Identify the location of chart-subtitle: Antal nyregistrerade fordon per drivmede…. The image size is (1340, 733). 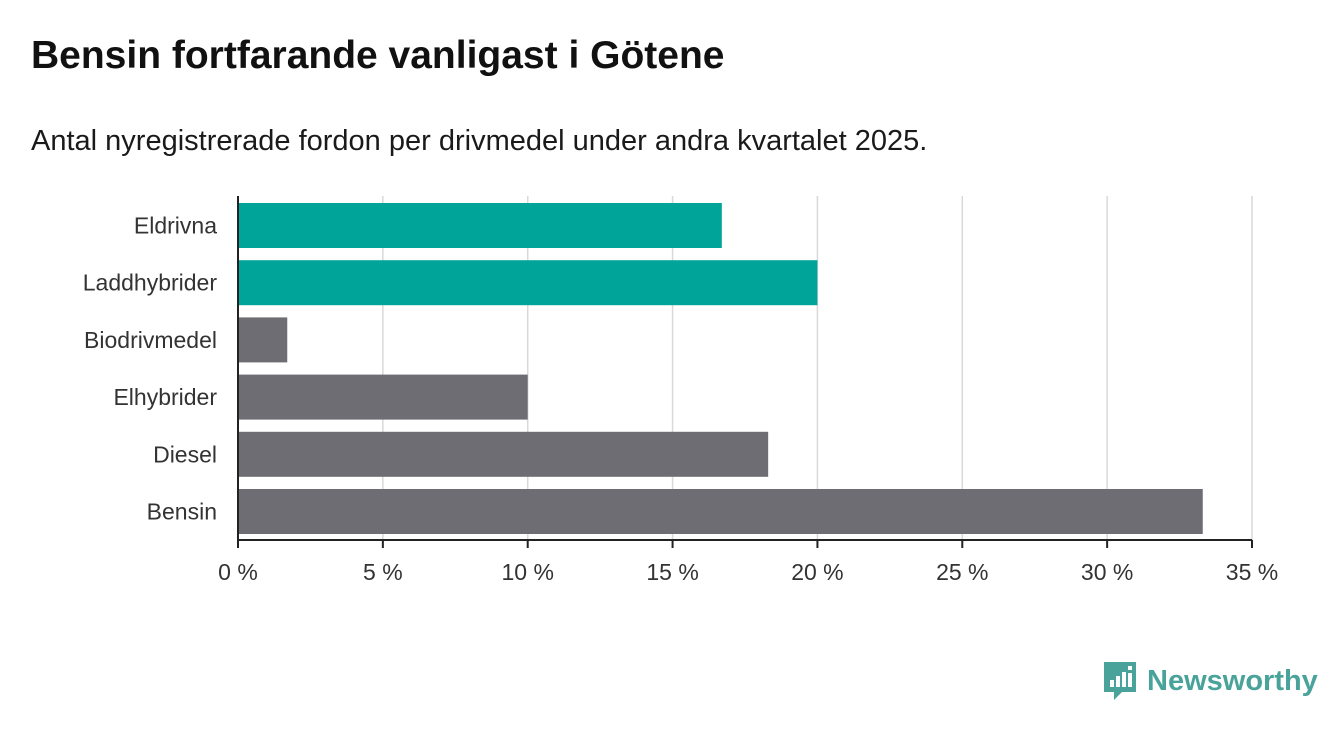
(479, 141).